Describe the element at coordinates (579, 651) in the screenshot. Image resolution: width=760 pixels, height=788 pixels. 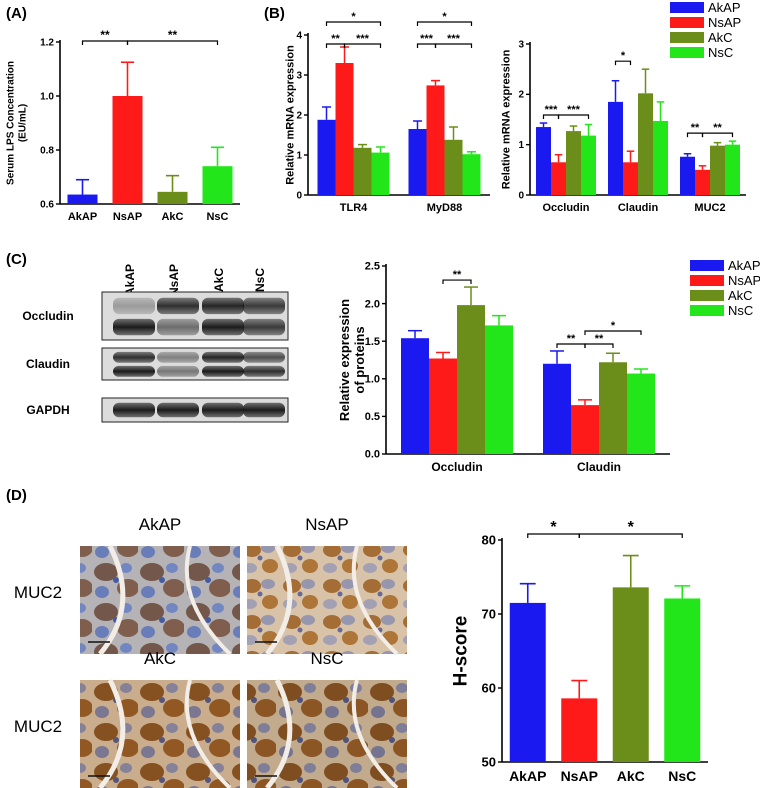
I see `chart-D: 50 60 70 80 H-score AkAP NsAP AkC NsC * *` at that location.